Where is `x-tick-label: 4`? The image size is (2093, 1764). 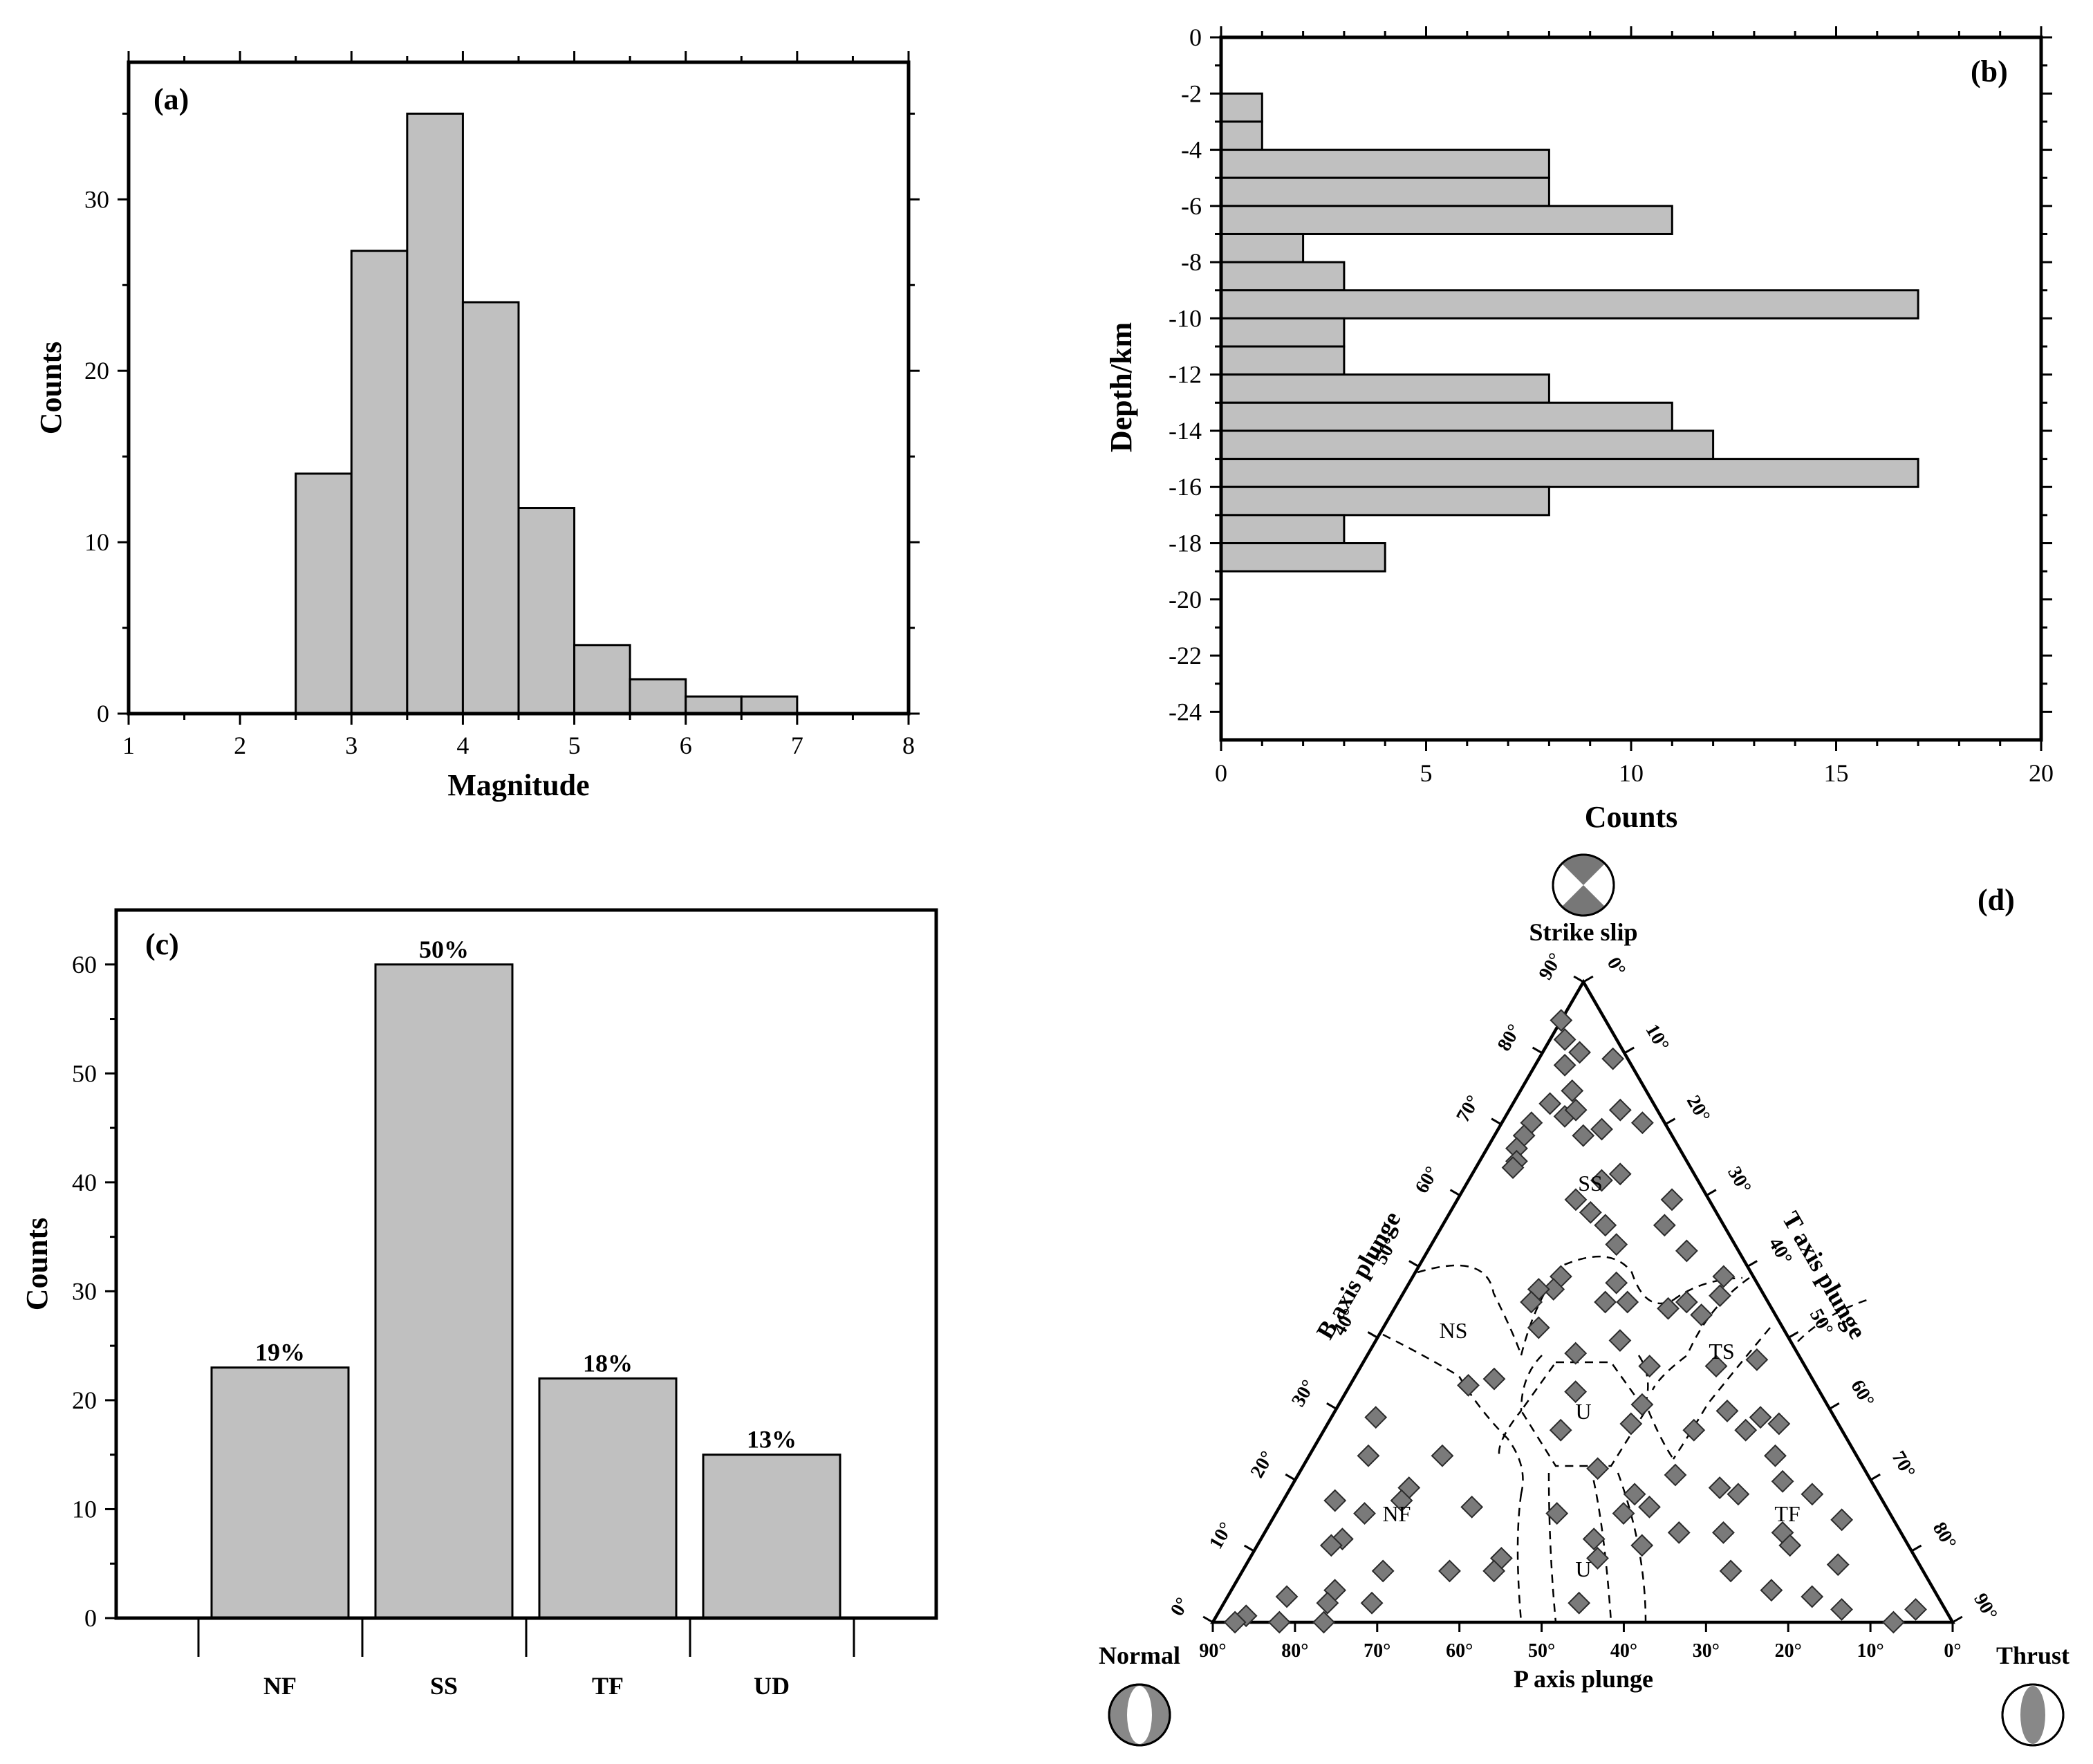
x-tick-label: 4 is located at coordinates (462, 746).